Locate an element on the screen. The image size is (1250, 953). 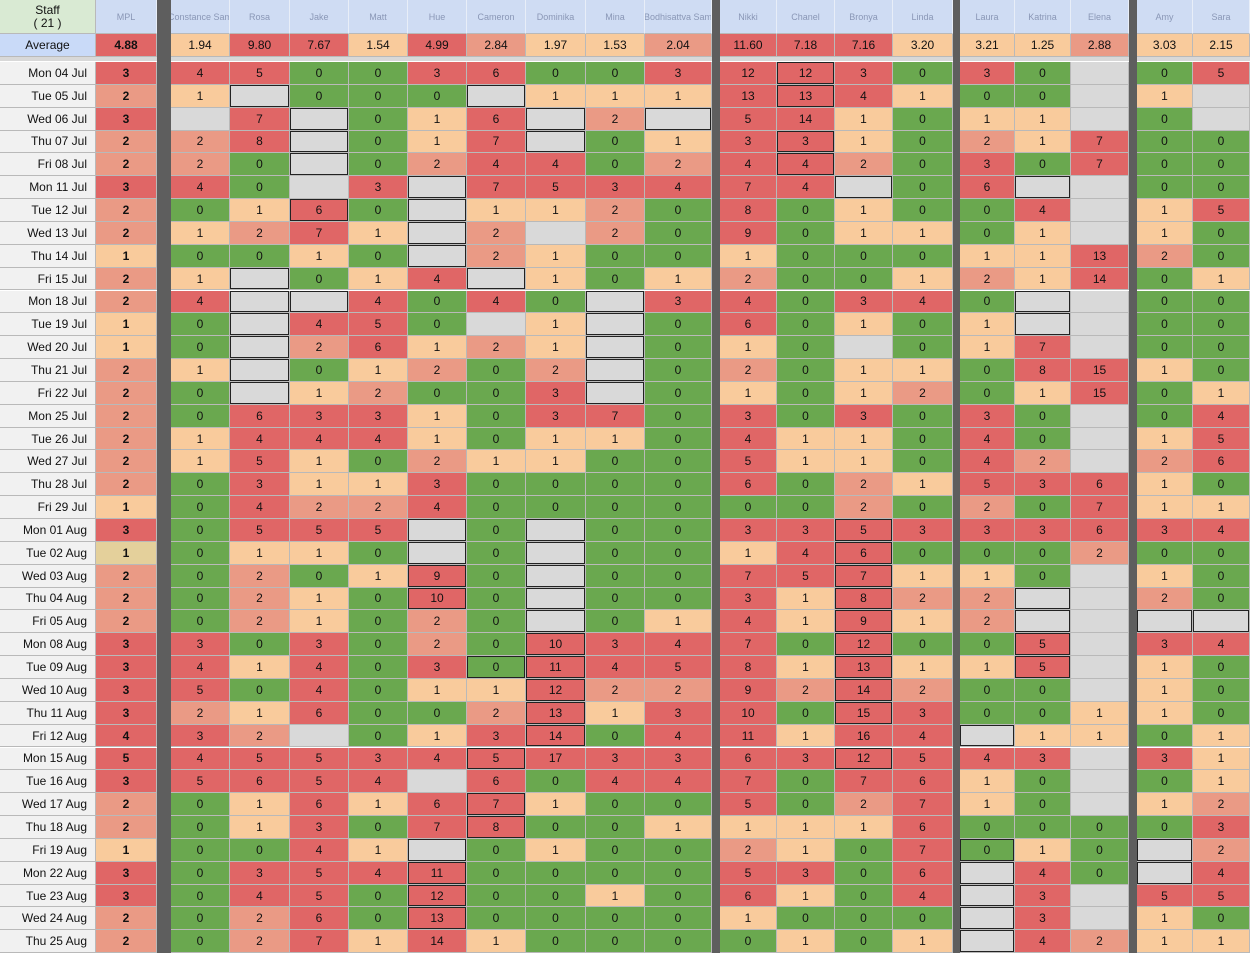
column-header: Nikki is located at coordinates (748, 17).